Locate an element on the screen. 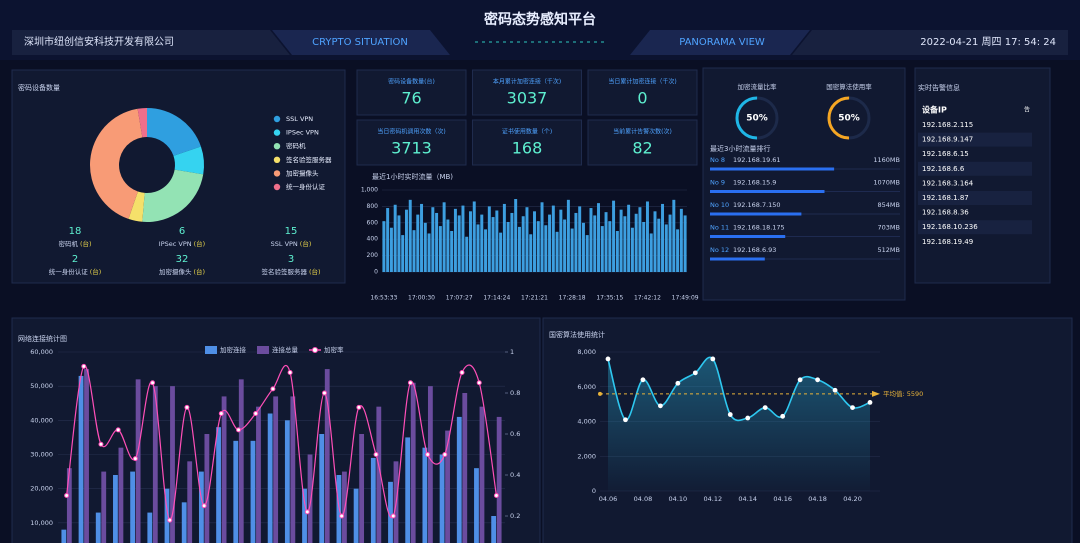  y-tick-label: 200 is located at coordinates (373, 255).